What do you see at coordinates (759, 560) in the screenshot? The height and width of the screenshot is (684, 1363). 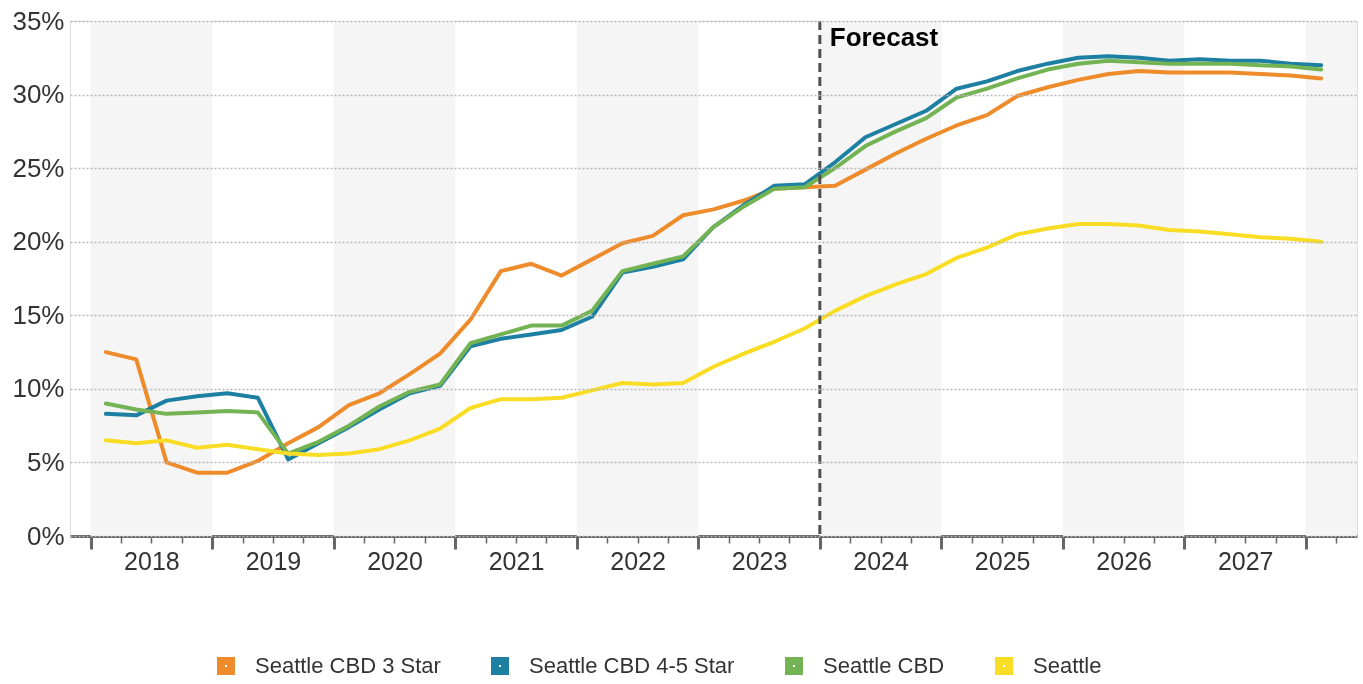 I see `x-tick-label: 2023` at bounding box center [759, 560].